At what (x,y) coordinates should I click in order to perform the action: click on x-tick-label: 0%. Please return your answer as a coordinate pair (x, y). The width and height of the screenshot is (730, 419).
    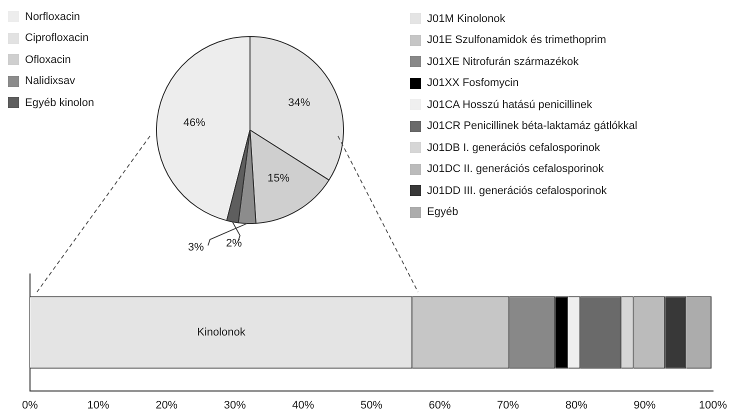
    Looking at the image, I should click on (30, 405).